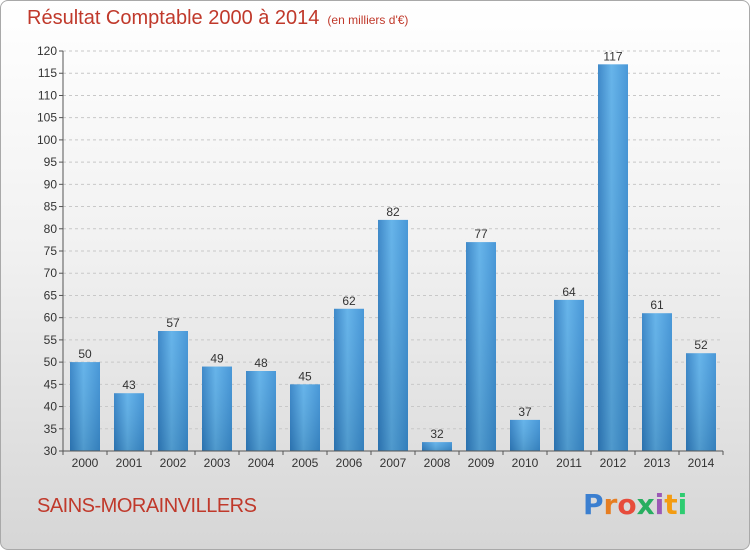  I want to click on y-tick-label: 90, so click(51, 184).